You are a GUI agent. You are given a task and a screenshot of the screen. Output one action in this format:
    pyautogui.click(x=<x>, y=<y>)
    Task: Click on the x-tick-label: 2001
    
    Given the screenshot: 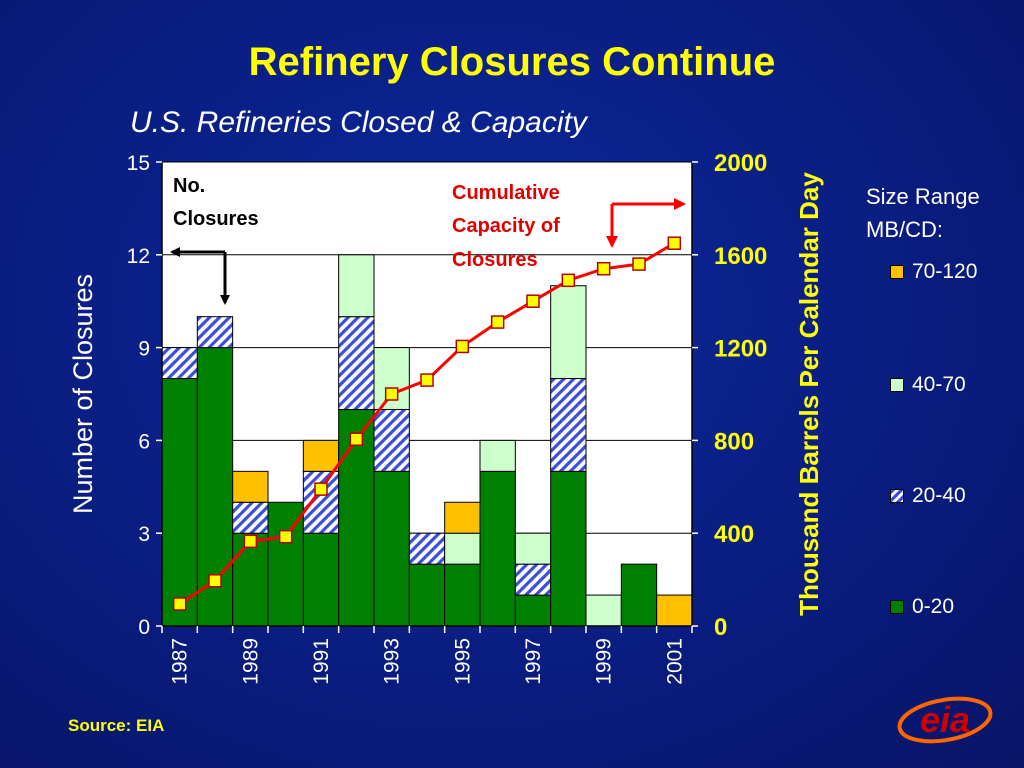 What is the action you would take?
    pyautogui.click(x=674, y=661)
    